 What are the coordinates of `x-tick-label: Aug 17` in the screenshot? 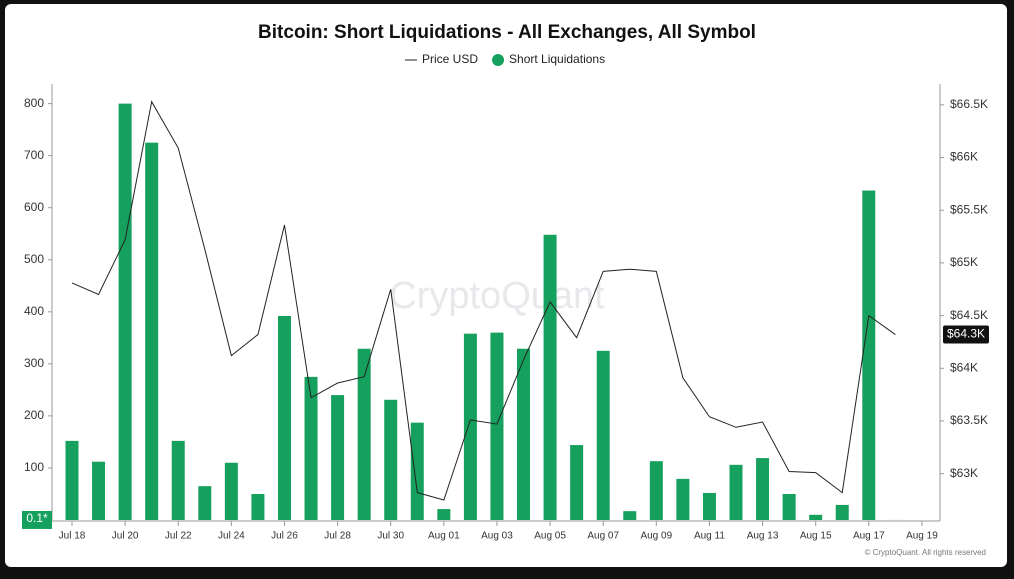 It's located at (869, 536).